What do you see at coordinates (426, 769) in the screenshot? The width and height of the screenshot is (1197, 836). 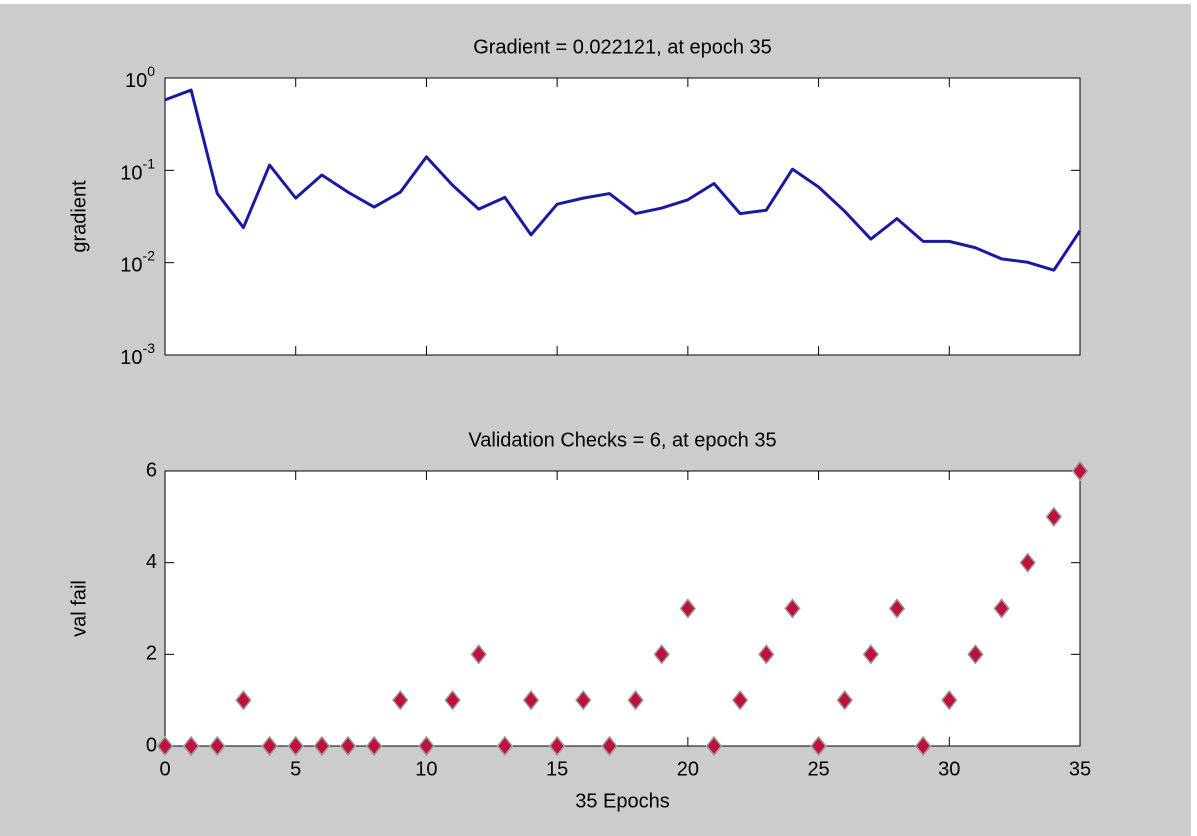 I see `x-tick-label: 10` at bounding box center [426, 769].